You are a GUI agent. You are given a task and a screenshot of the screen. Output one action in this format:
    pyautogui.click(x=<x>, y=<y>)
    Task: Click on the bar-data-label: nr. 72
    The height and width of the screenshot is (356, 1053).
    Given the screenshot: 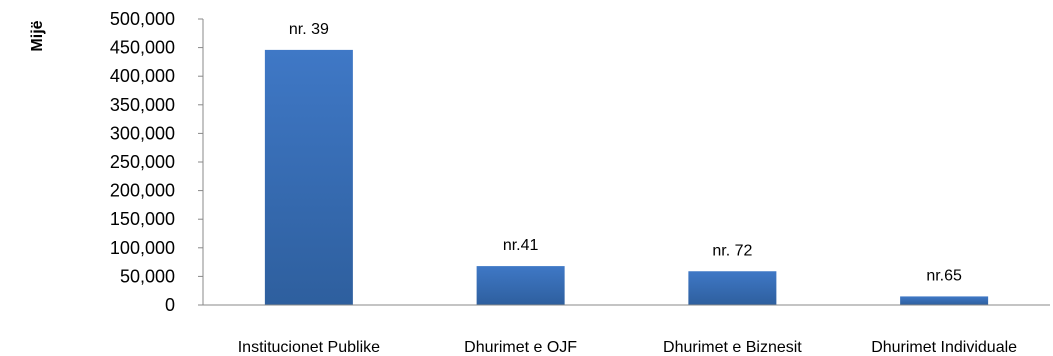 What is the action you would take?
    pyautogui.click(x=732, y=250)
    